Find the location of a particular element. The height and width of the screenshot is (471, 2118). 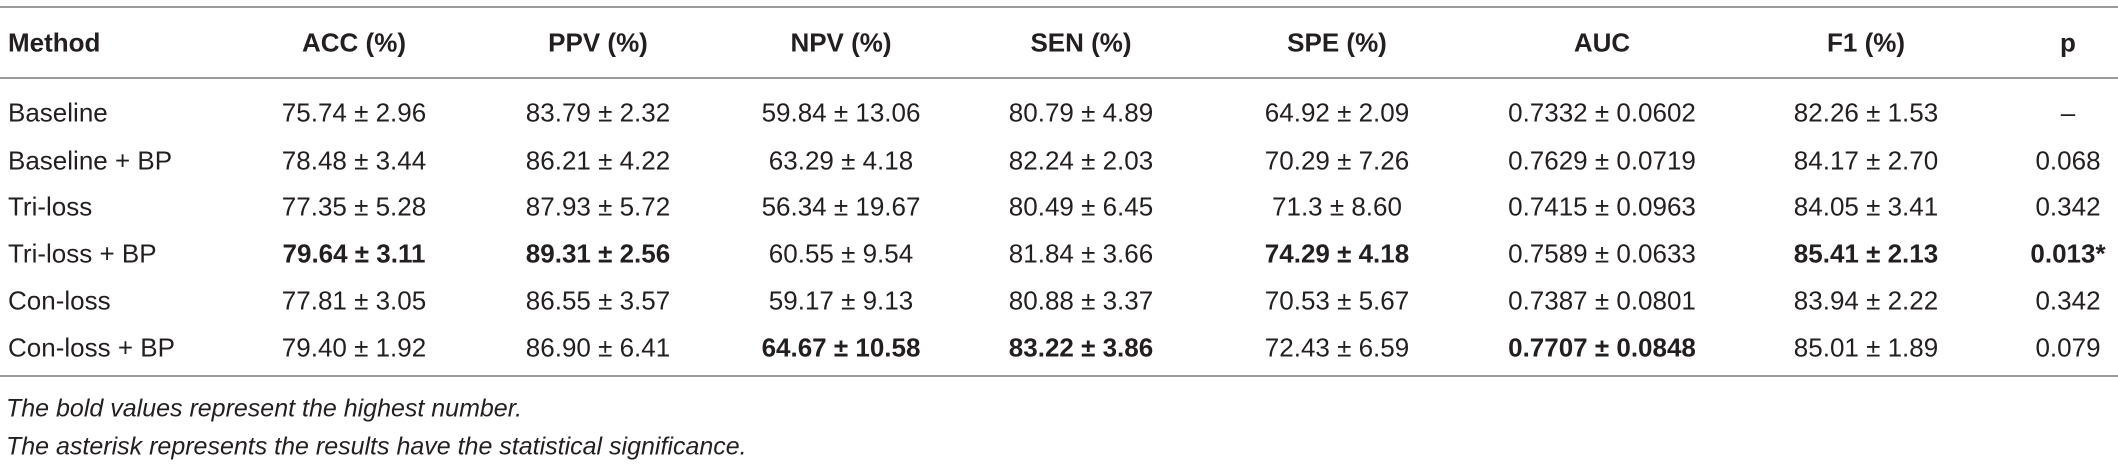

table-cell: 60.55 ± 9.54 is located at coordinates (841, 253).